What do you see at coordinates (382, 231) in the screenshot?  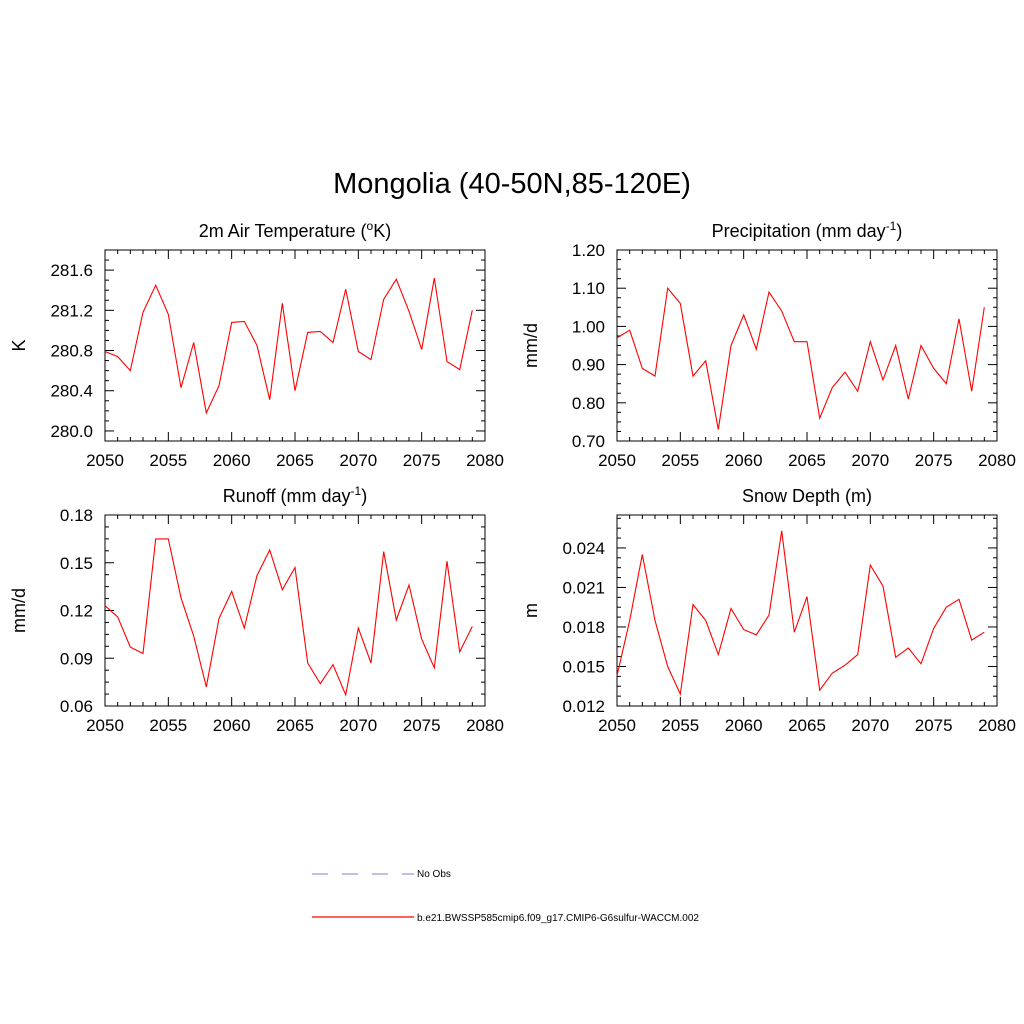 I see `panel-title-tail: K)` at bounding box center [382, 231].